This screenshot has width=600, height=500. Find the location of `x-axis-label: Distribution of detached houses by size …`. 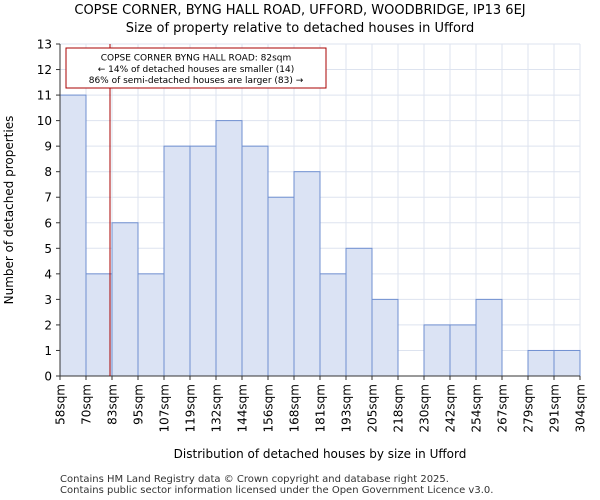

x-axis-label: Distribution of detached houses by size … is located at coordinates (320, 454).